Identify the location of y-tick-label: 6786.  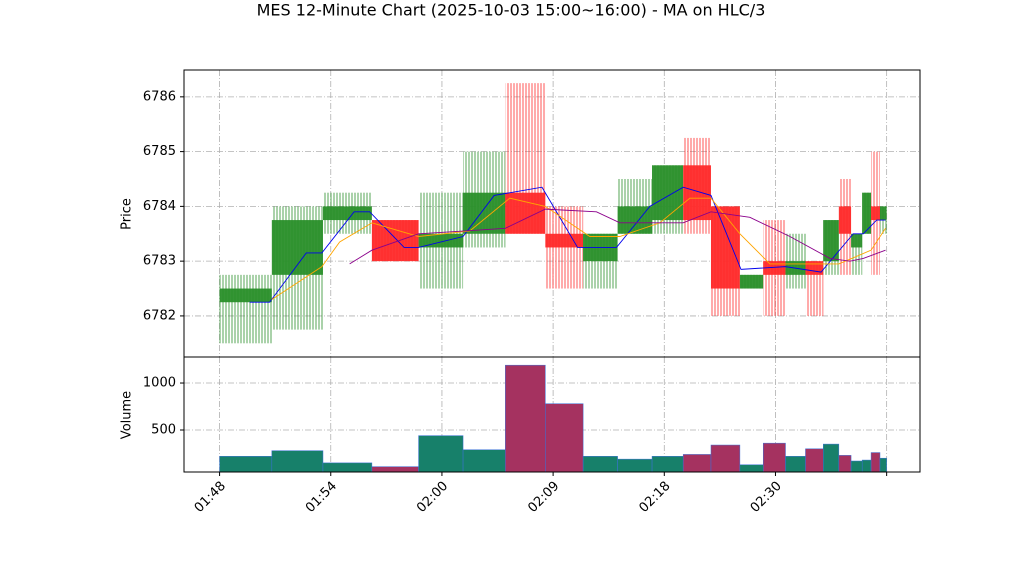
(159, 96).